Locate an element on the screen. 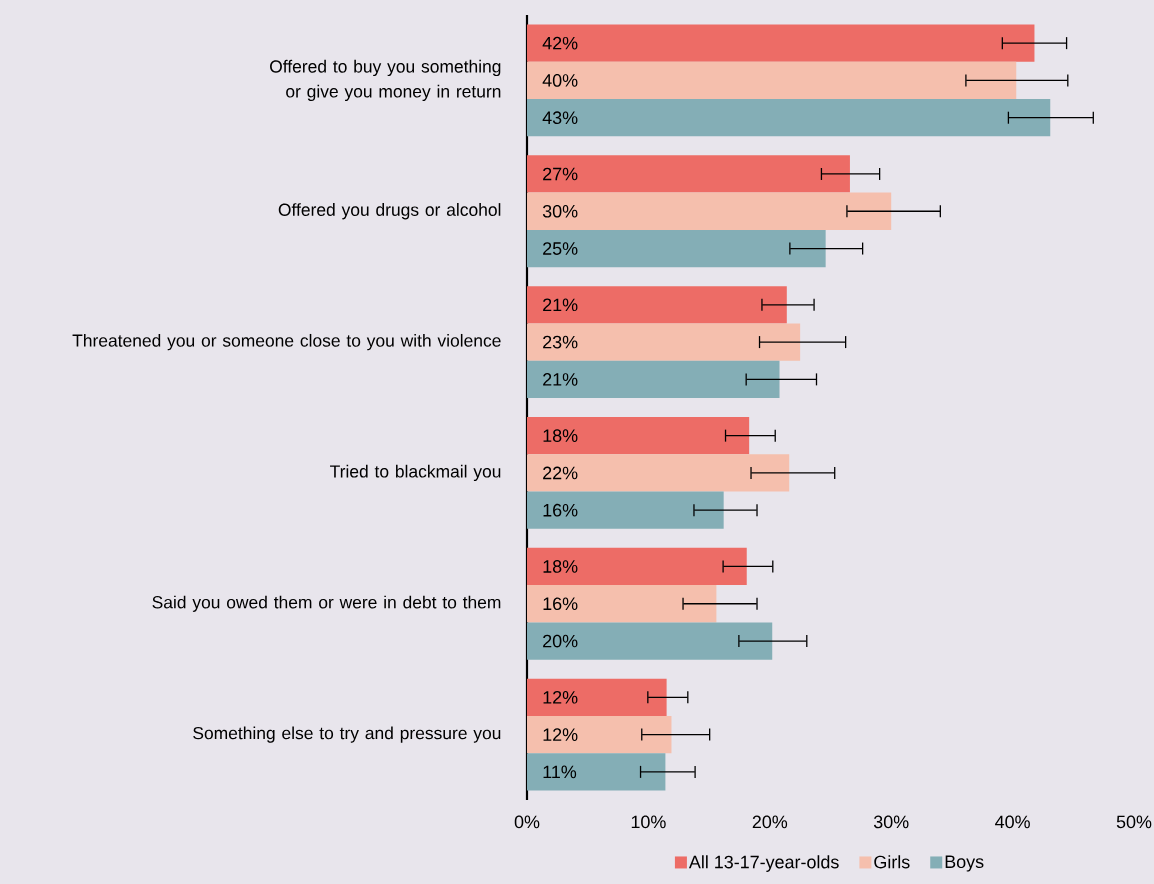  data-label: 43% is located at coordinates (560, 118).